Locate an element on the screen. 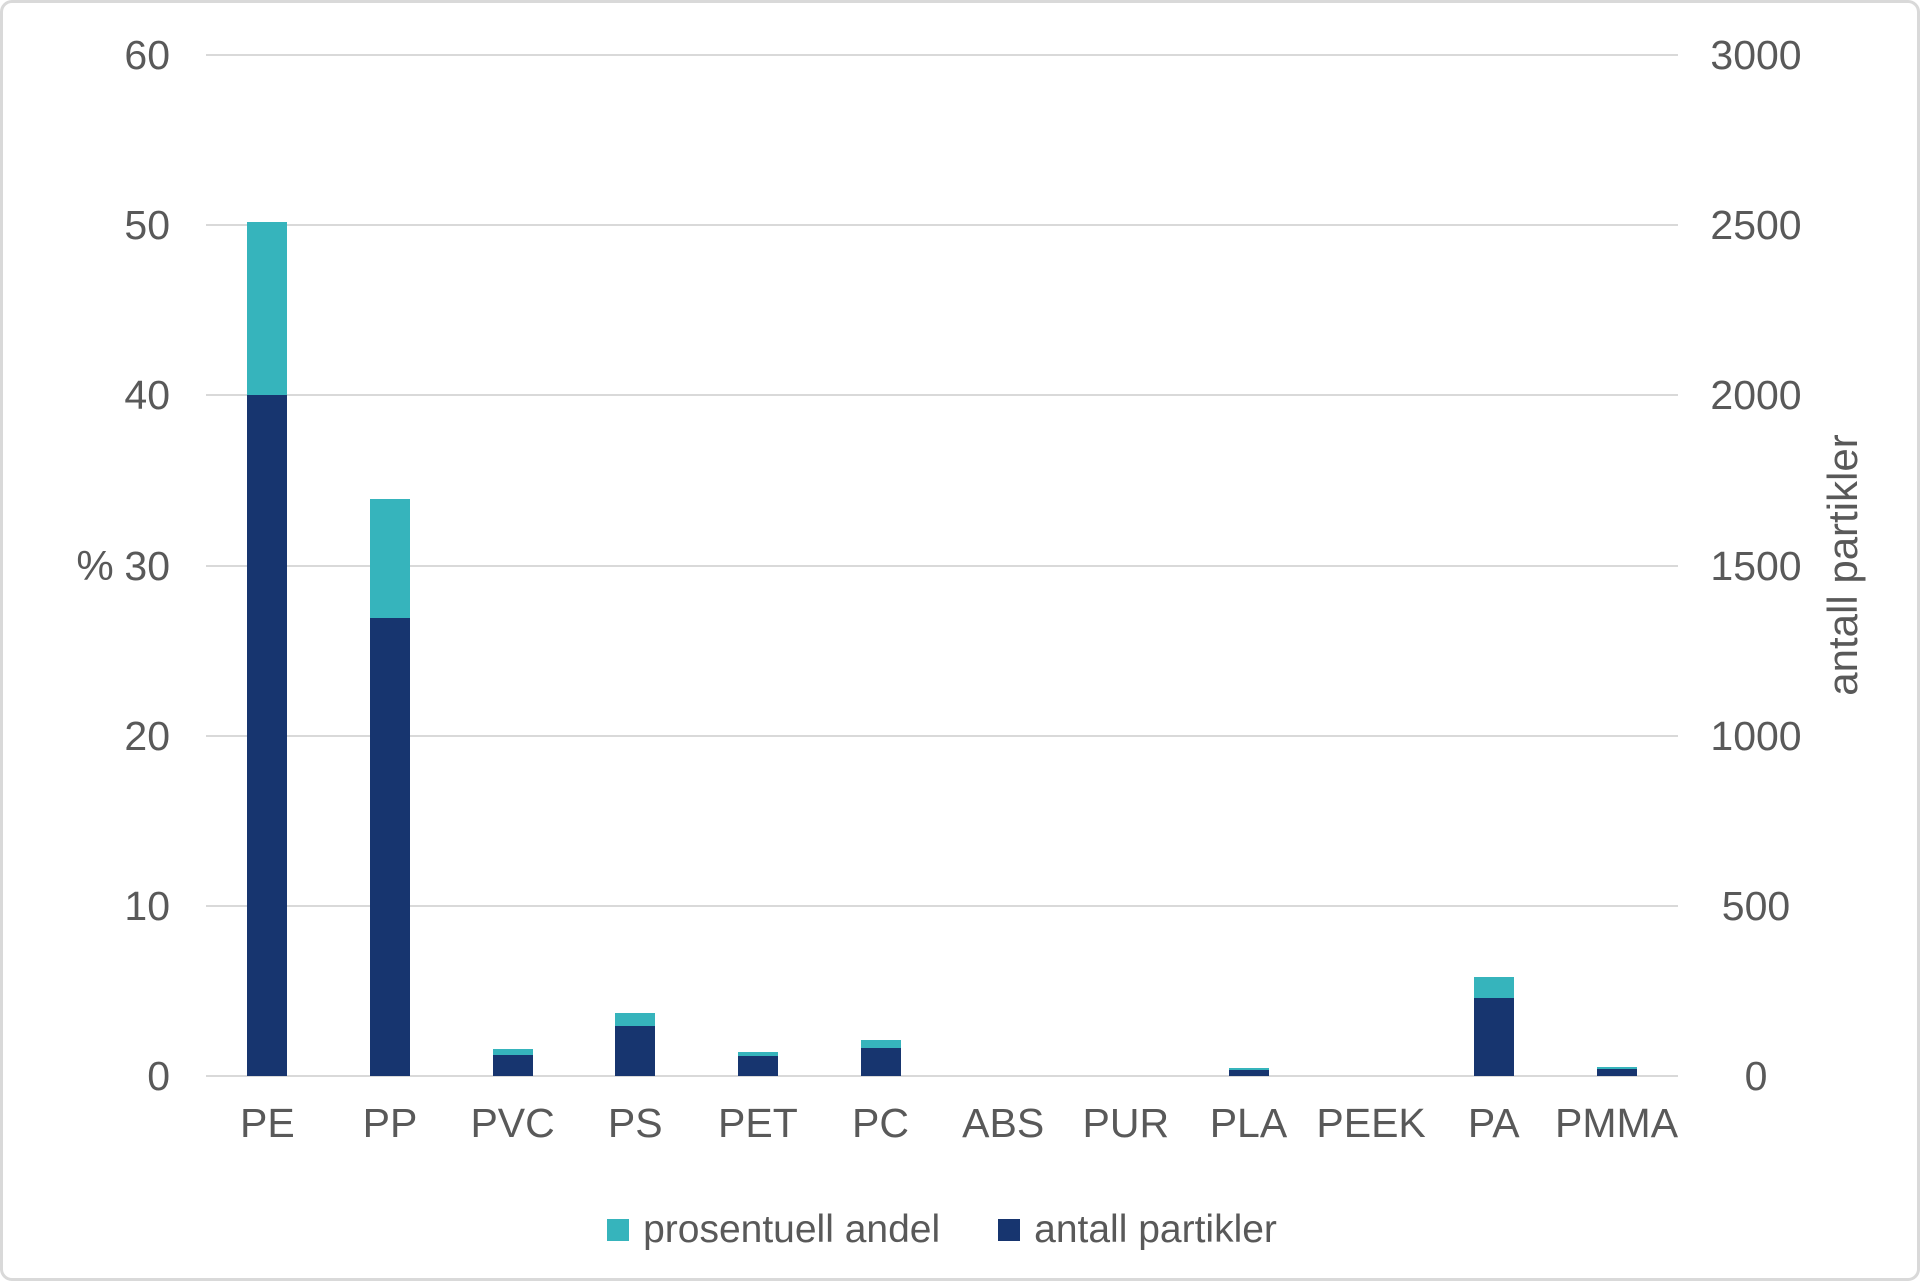  bar-slot-PMMA is located at coordinates (1616, 565).